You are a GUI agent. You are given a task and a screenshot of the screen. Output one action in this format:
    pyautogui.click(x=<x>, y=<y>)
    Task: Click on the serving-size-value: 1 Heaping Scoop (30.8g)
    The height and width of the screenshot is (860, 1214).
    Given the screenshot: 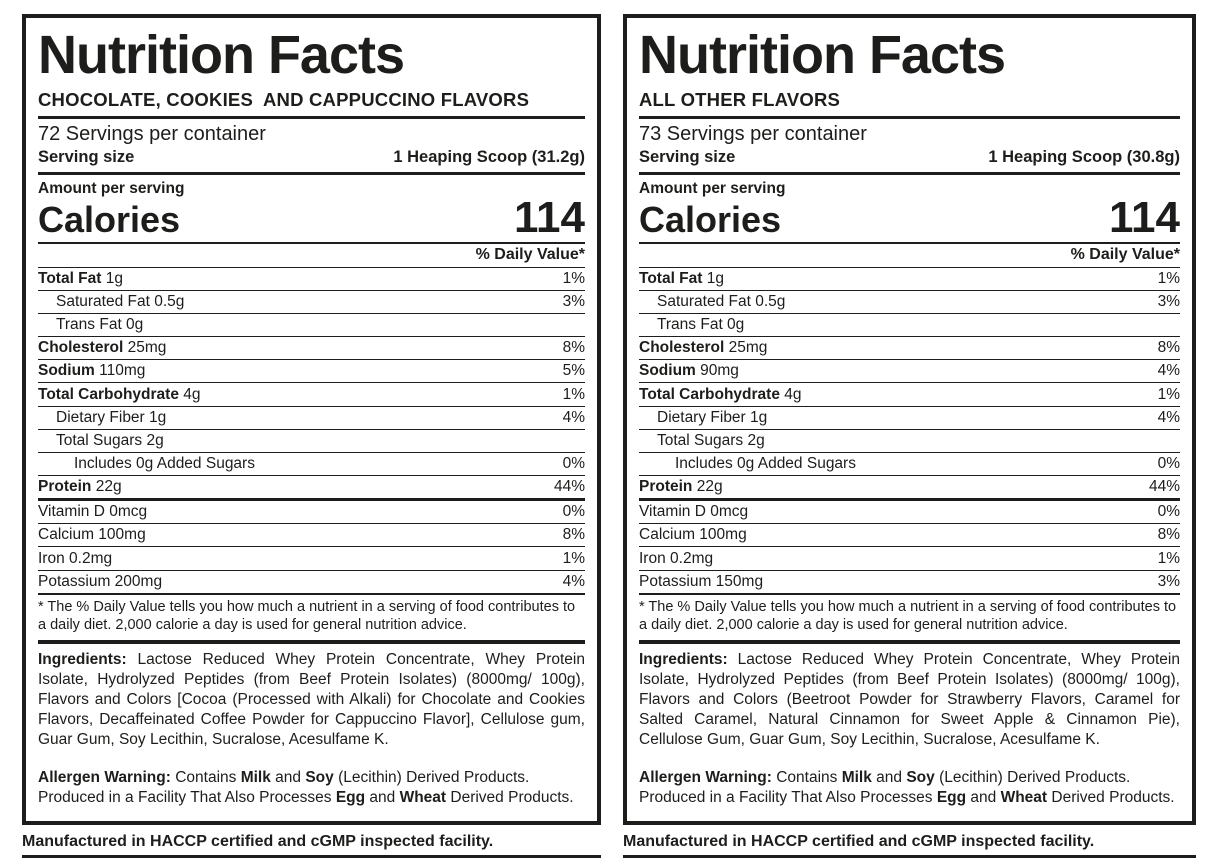 What is the action you would take?
    pyautogui.click(x=1084, y=157)
    